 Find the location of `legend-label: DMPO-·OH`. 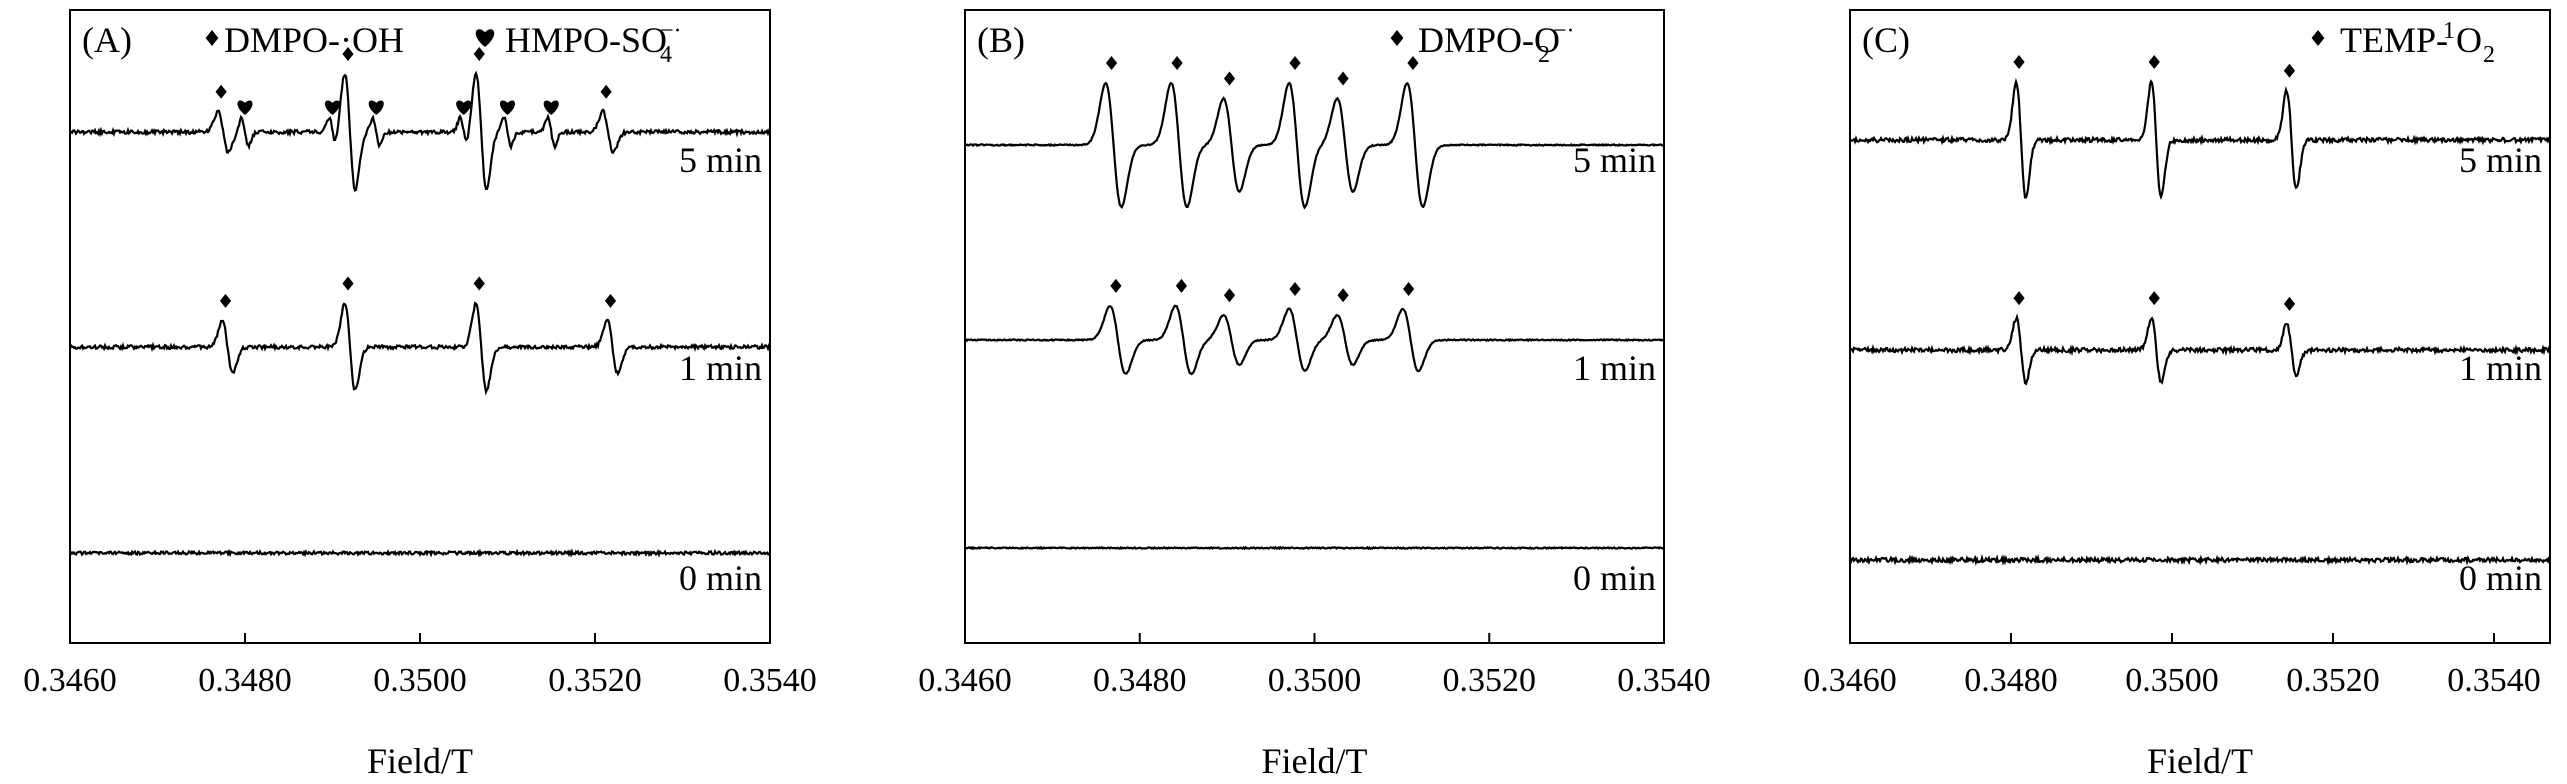

legend-label: DMPO-·OH is located at coordinates (314, 40).